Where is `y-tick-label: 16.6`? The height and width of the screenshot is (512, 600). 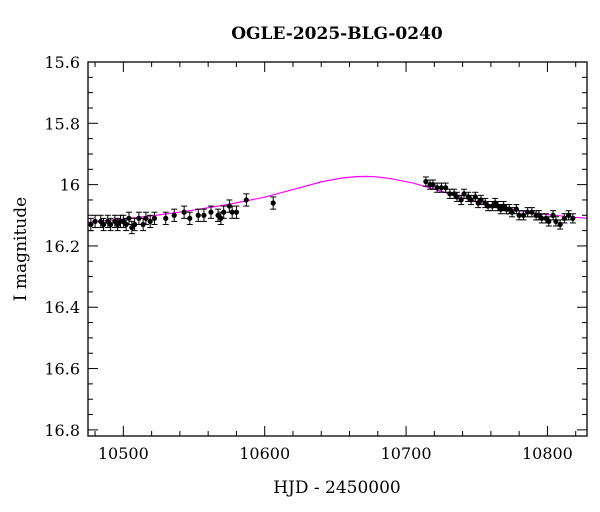 y-tick-label: 16.6 is located at coordinates (62, 369).